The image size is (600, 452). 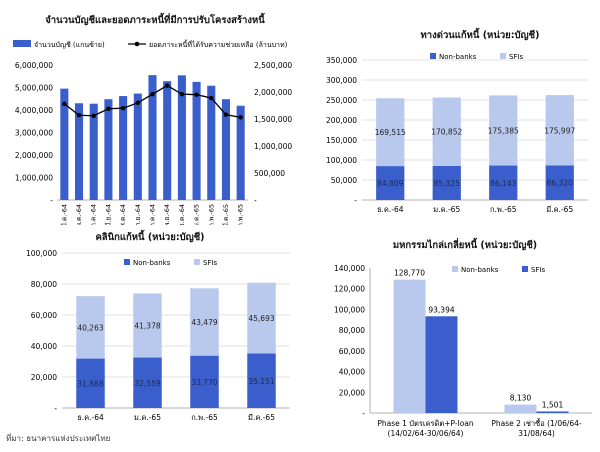 What do you see at coordinates (344, 180) in the screenshot?
I see `y-tick-label: 50,000` at bounding box center [344, 180].